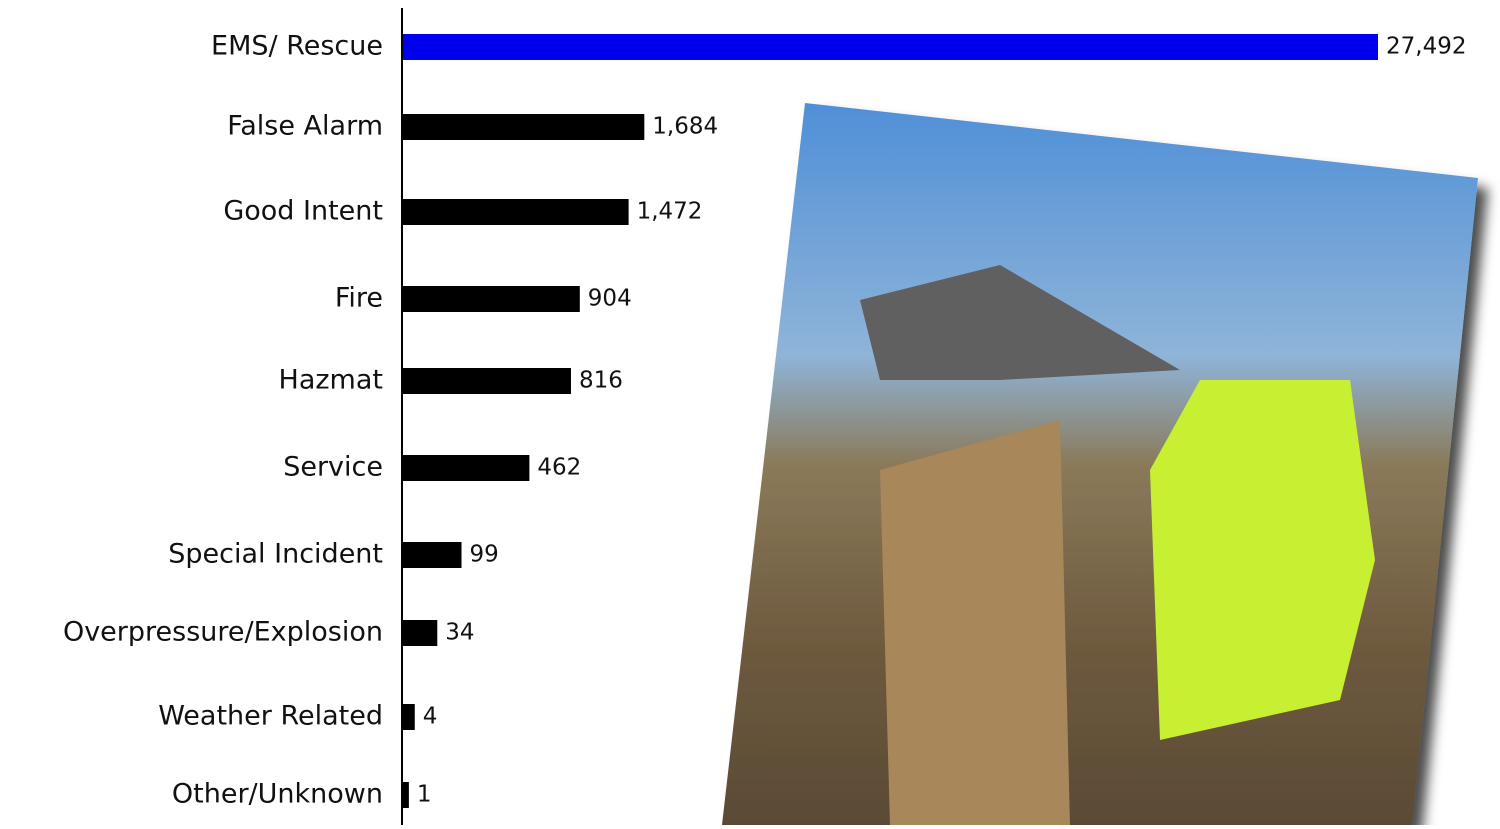  What do you see at coordinates (270, 716) in the screenshot?
I see `category-label: Weather Related` at bounding box center [270, 716].